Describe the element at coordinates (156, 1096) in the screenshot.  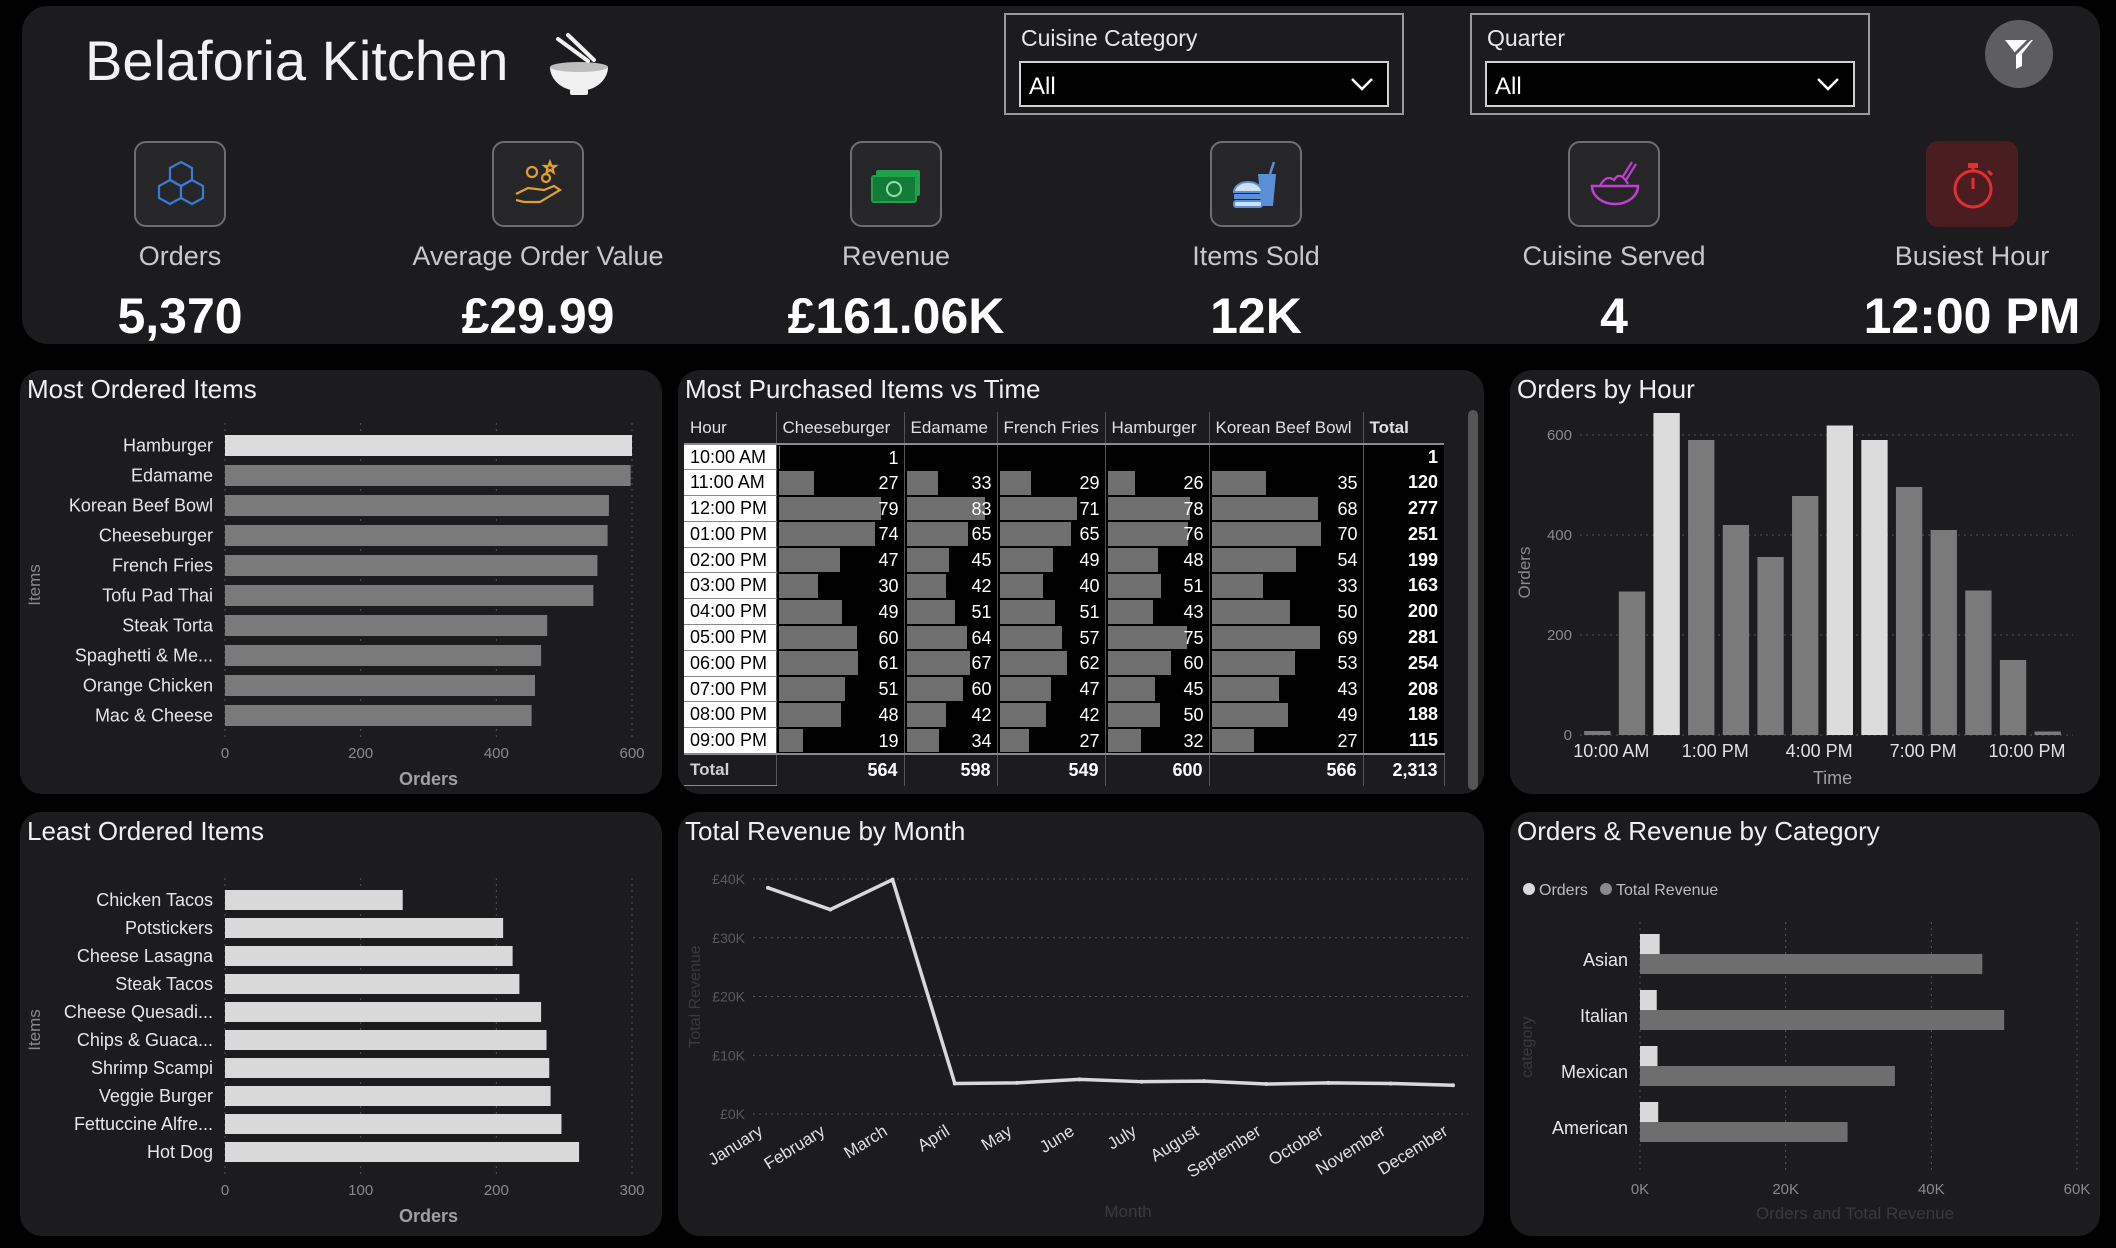
I see `category-label: Veggie Burger` at that location.